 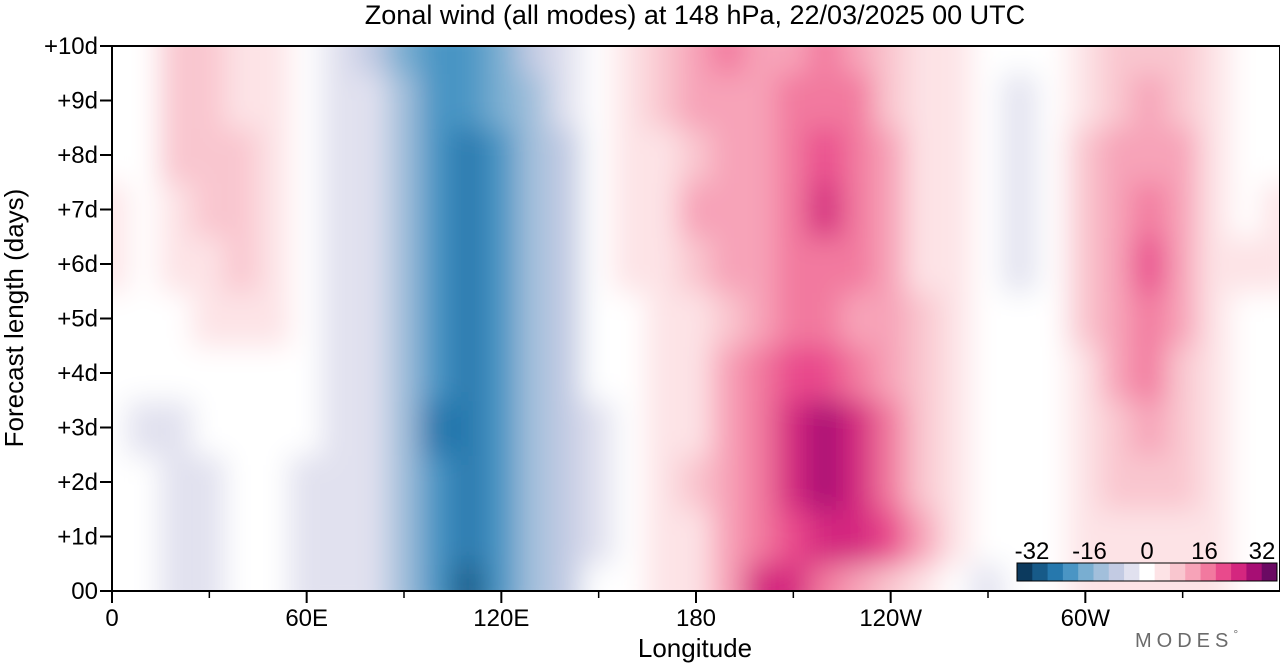 What do you see at coordinates (501, 618) in the screenshot?
I see `x-tick-label: 120E` at bounding box center [501, 618].